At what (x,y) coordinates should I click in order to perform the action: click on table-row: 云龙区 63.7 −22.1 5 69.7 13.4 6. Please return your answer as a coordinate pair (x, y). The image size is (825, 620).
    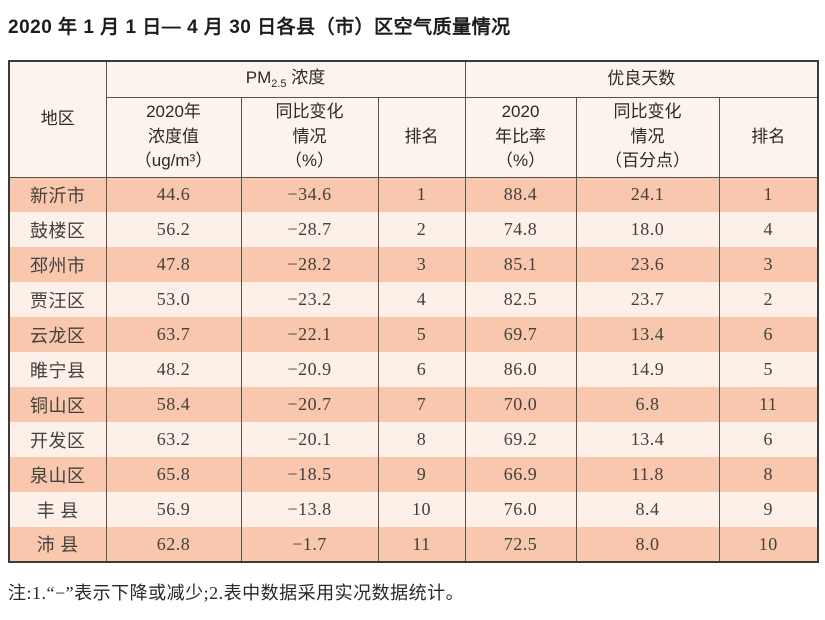
    Looking at the image, I should click on (413, 334).